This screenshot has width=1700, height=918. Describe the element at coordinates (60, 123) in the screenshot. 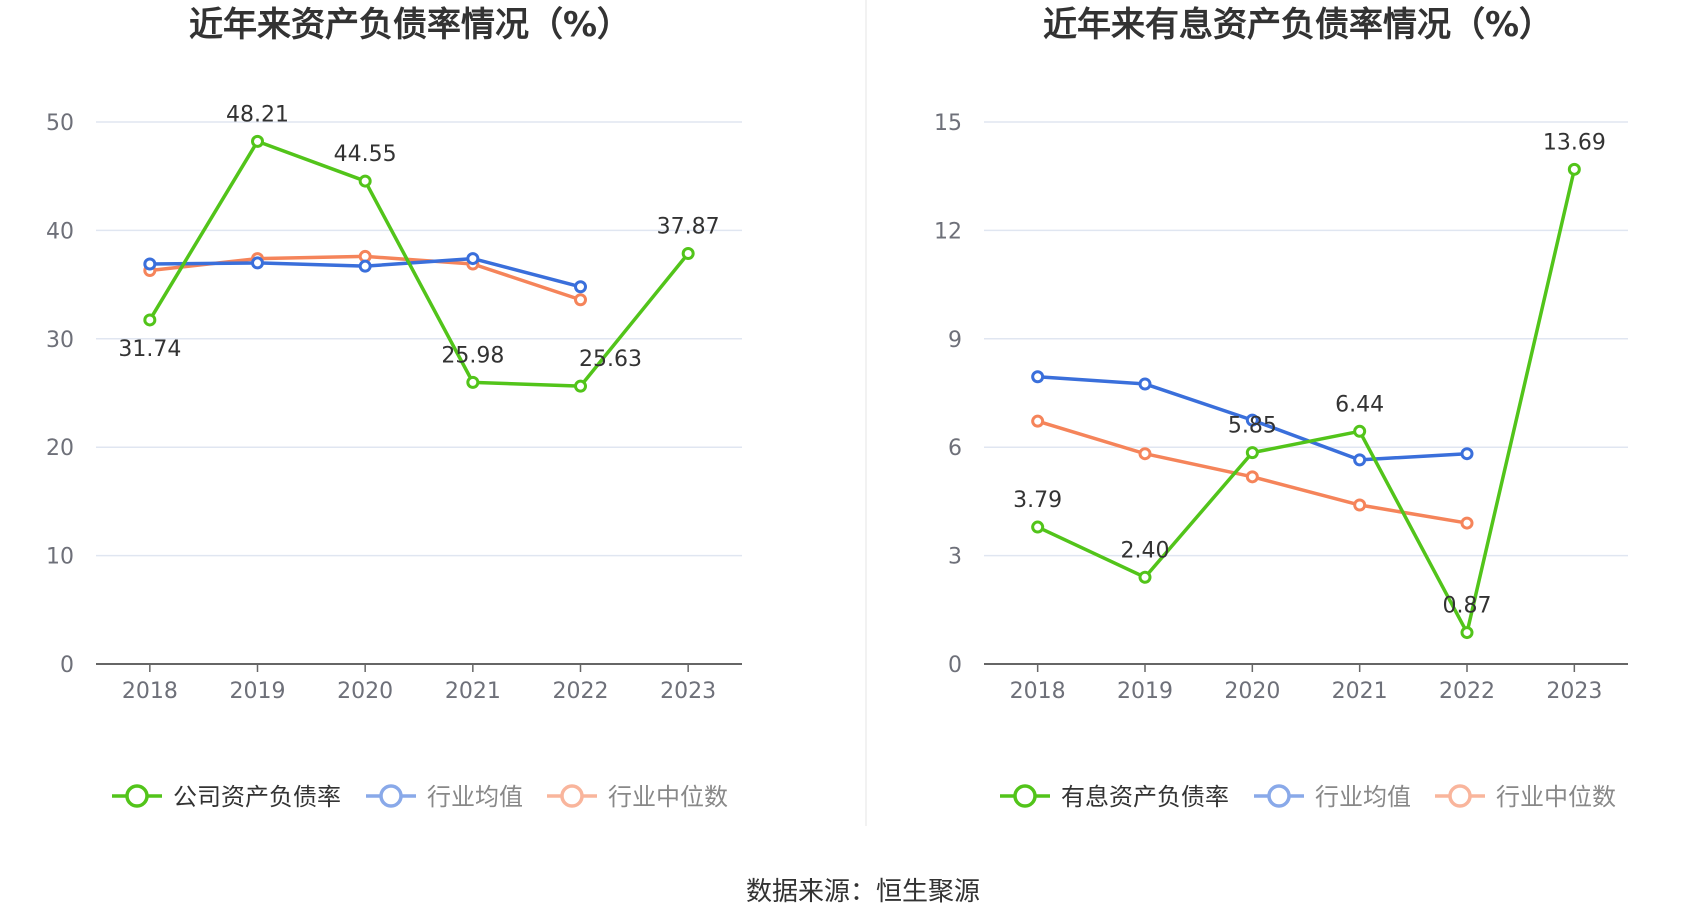

I see `y-tick-label: 50` at that location.